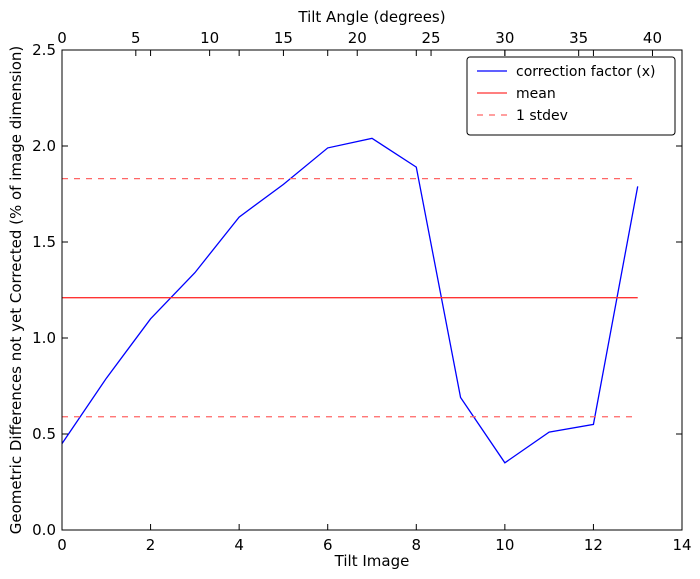  Describe the element at coordinates (417, 545) in the screenshot. I see `x-tick-label-4: 8` at that location.